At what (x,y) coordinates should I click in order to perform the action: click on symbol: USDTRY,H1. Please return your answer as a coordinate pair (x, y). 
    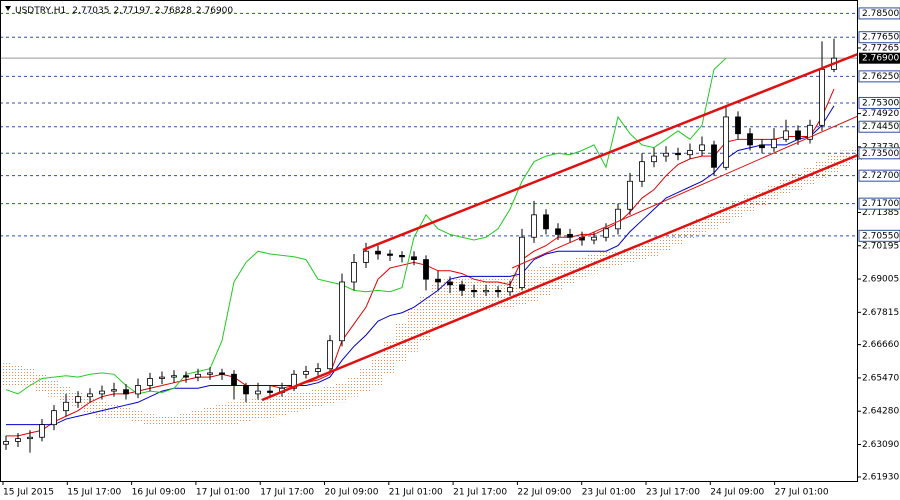
    Looking at the image, I should click on (40, 11).